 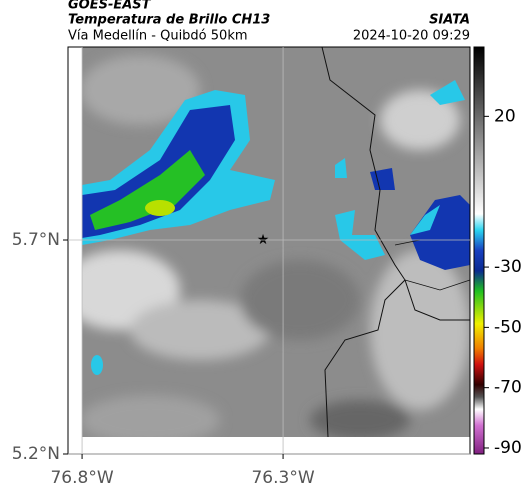 What do you see at coordinates (36, 240) in the screenshot?
I see `lat-tick-label: 5.7°N` at bounding box center [36, 240].